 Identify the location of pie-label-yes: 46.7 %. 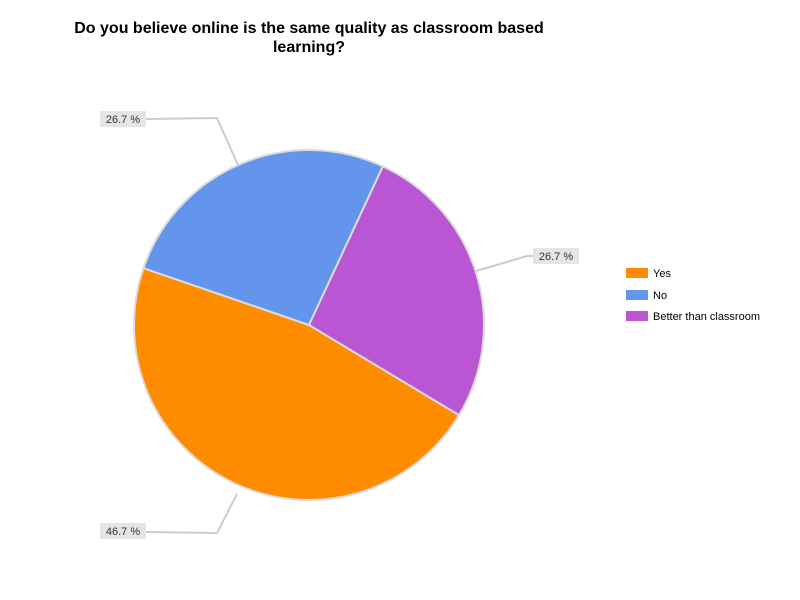
(123, 531).